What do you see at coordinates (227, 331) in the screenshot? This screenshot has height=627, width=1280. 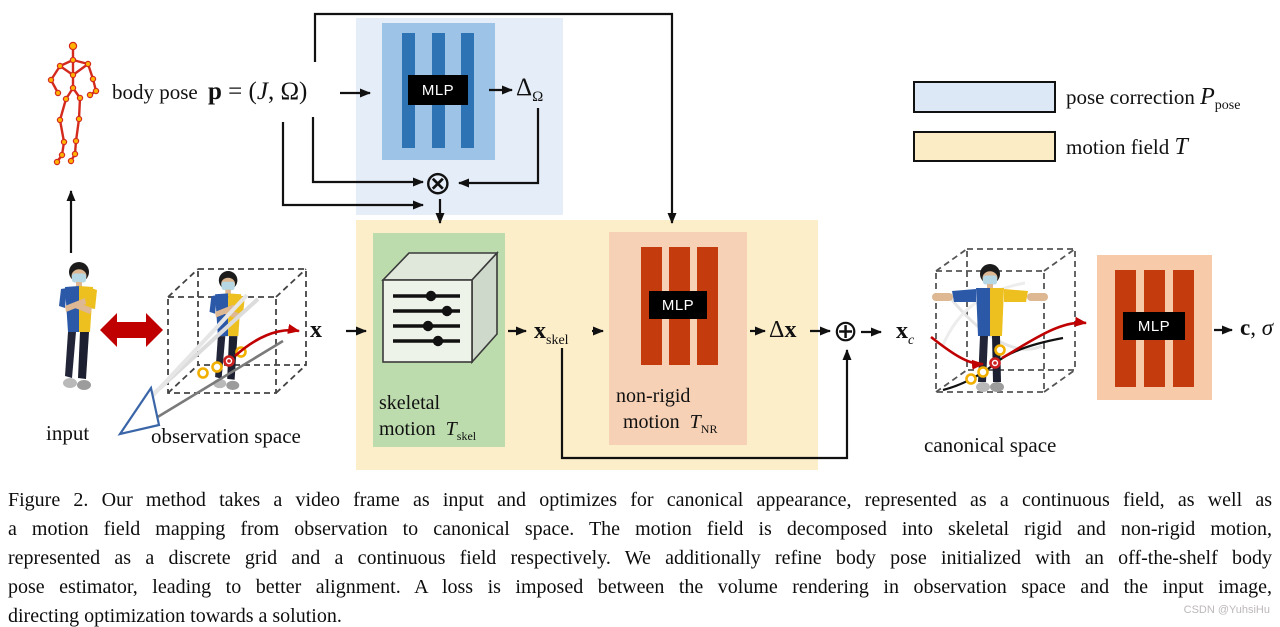 I see `observation-person-photo` at bounding box center [227, 331].